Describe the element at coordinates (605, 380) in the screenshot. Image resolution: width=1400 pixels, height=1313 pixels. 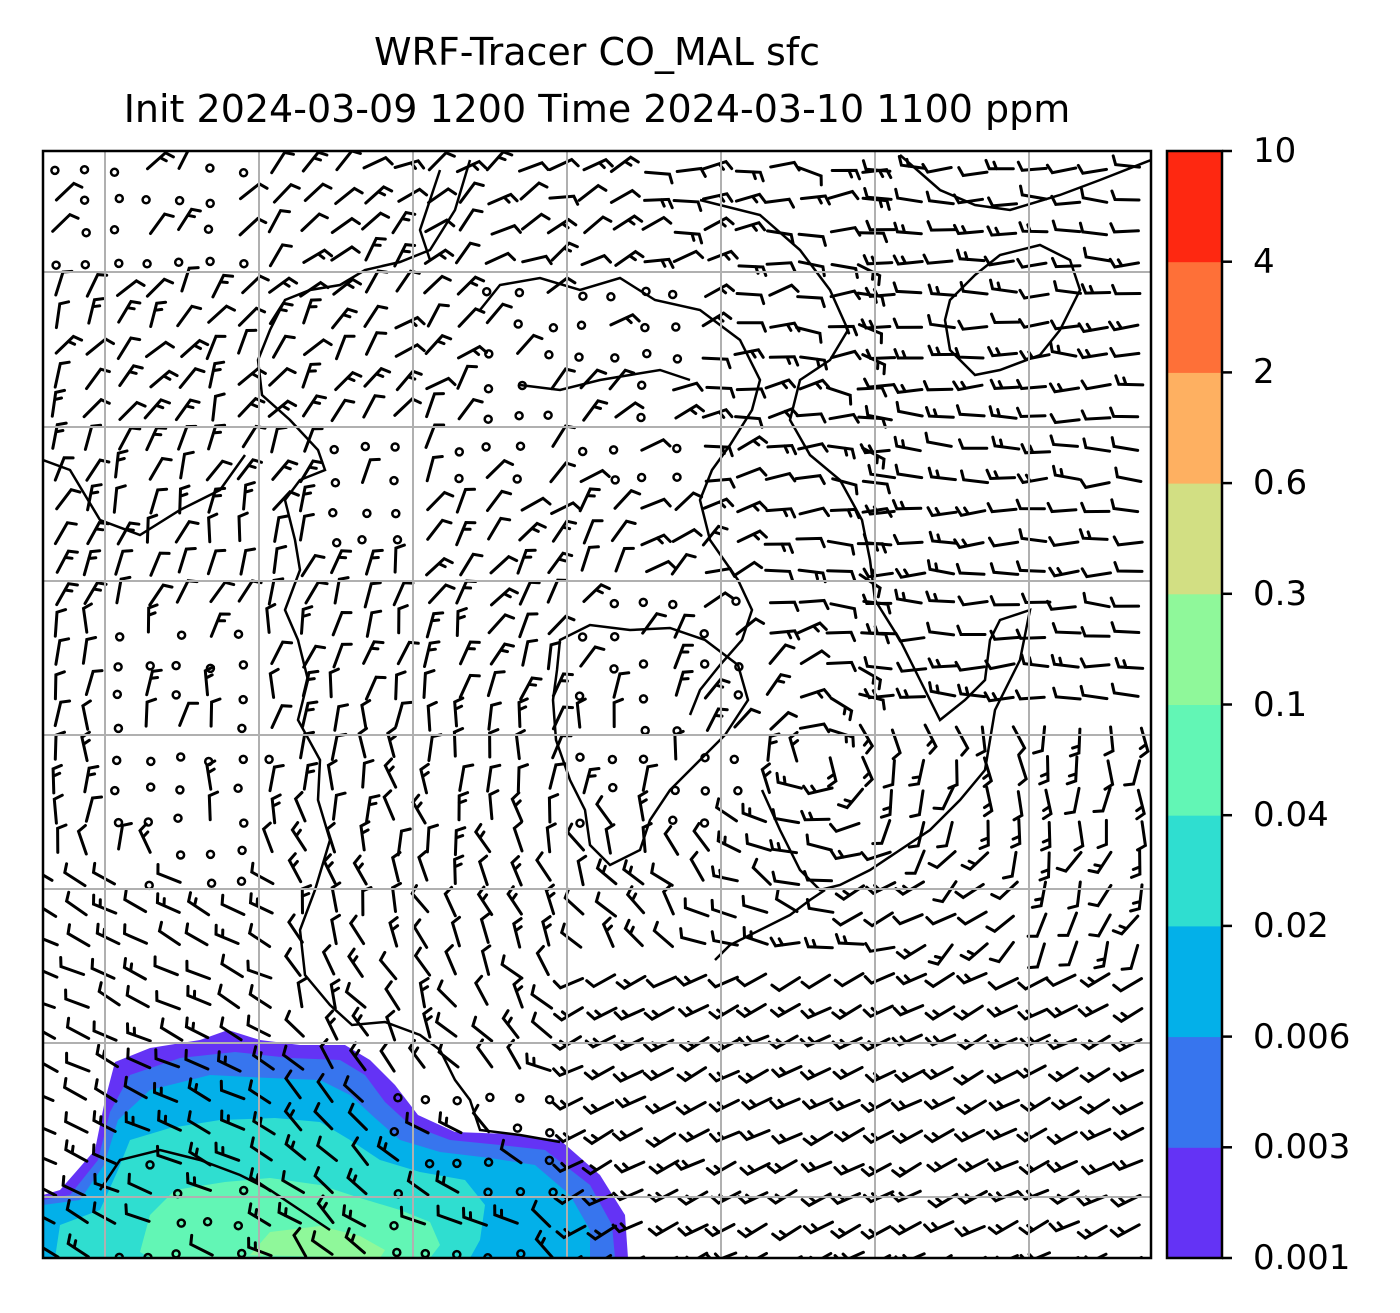
I see `coastline-gulf-inner` at that location.